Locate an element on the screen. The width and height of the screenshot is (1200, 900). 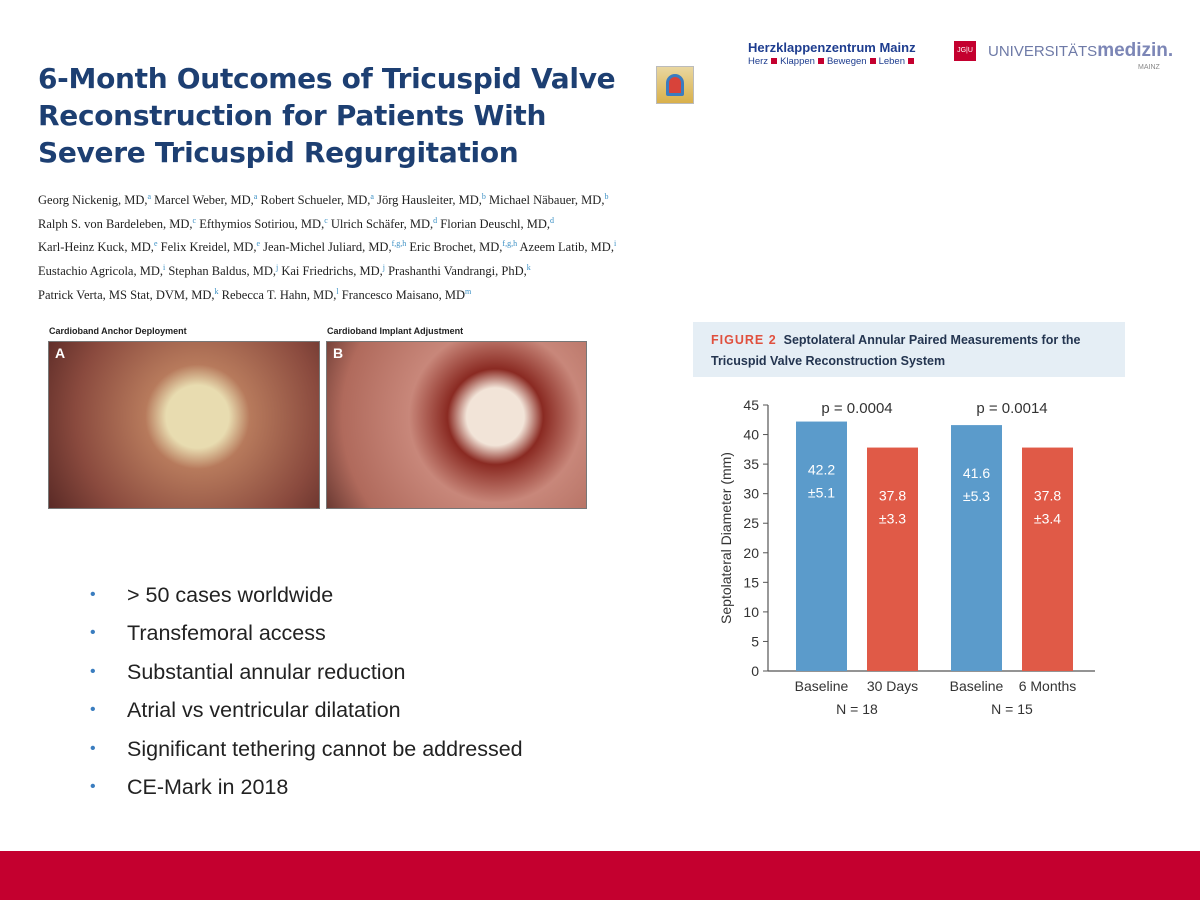
author: Stephan Baldus, MD,j is located at coordinates (223, 270).